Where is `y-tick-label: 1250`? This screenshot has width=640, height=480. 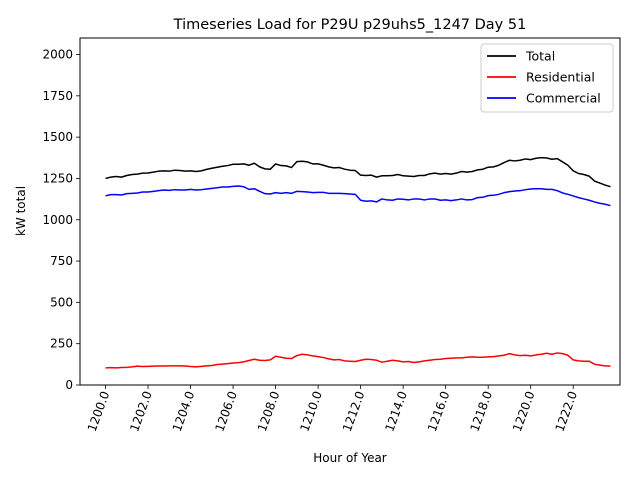
y-tick-label: 1250 is located at coordinates (57, 178).